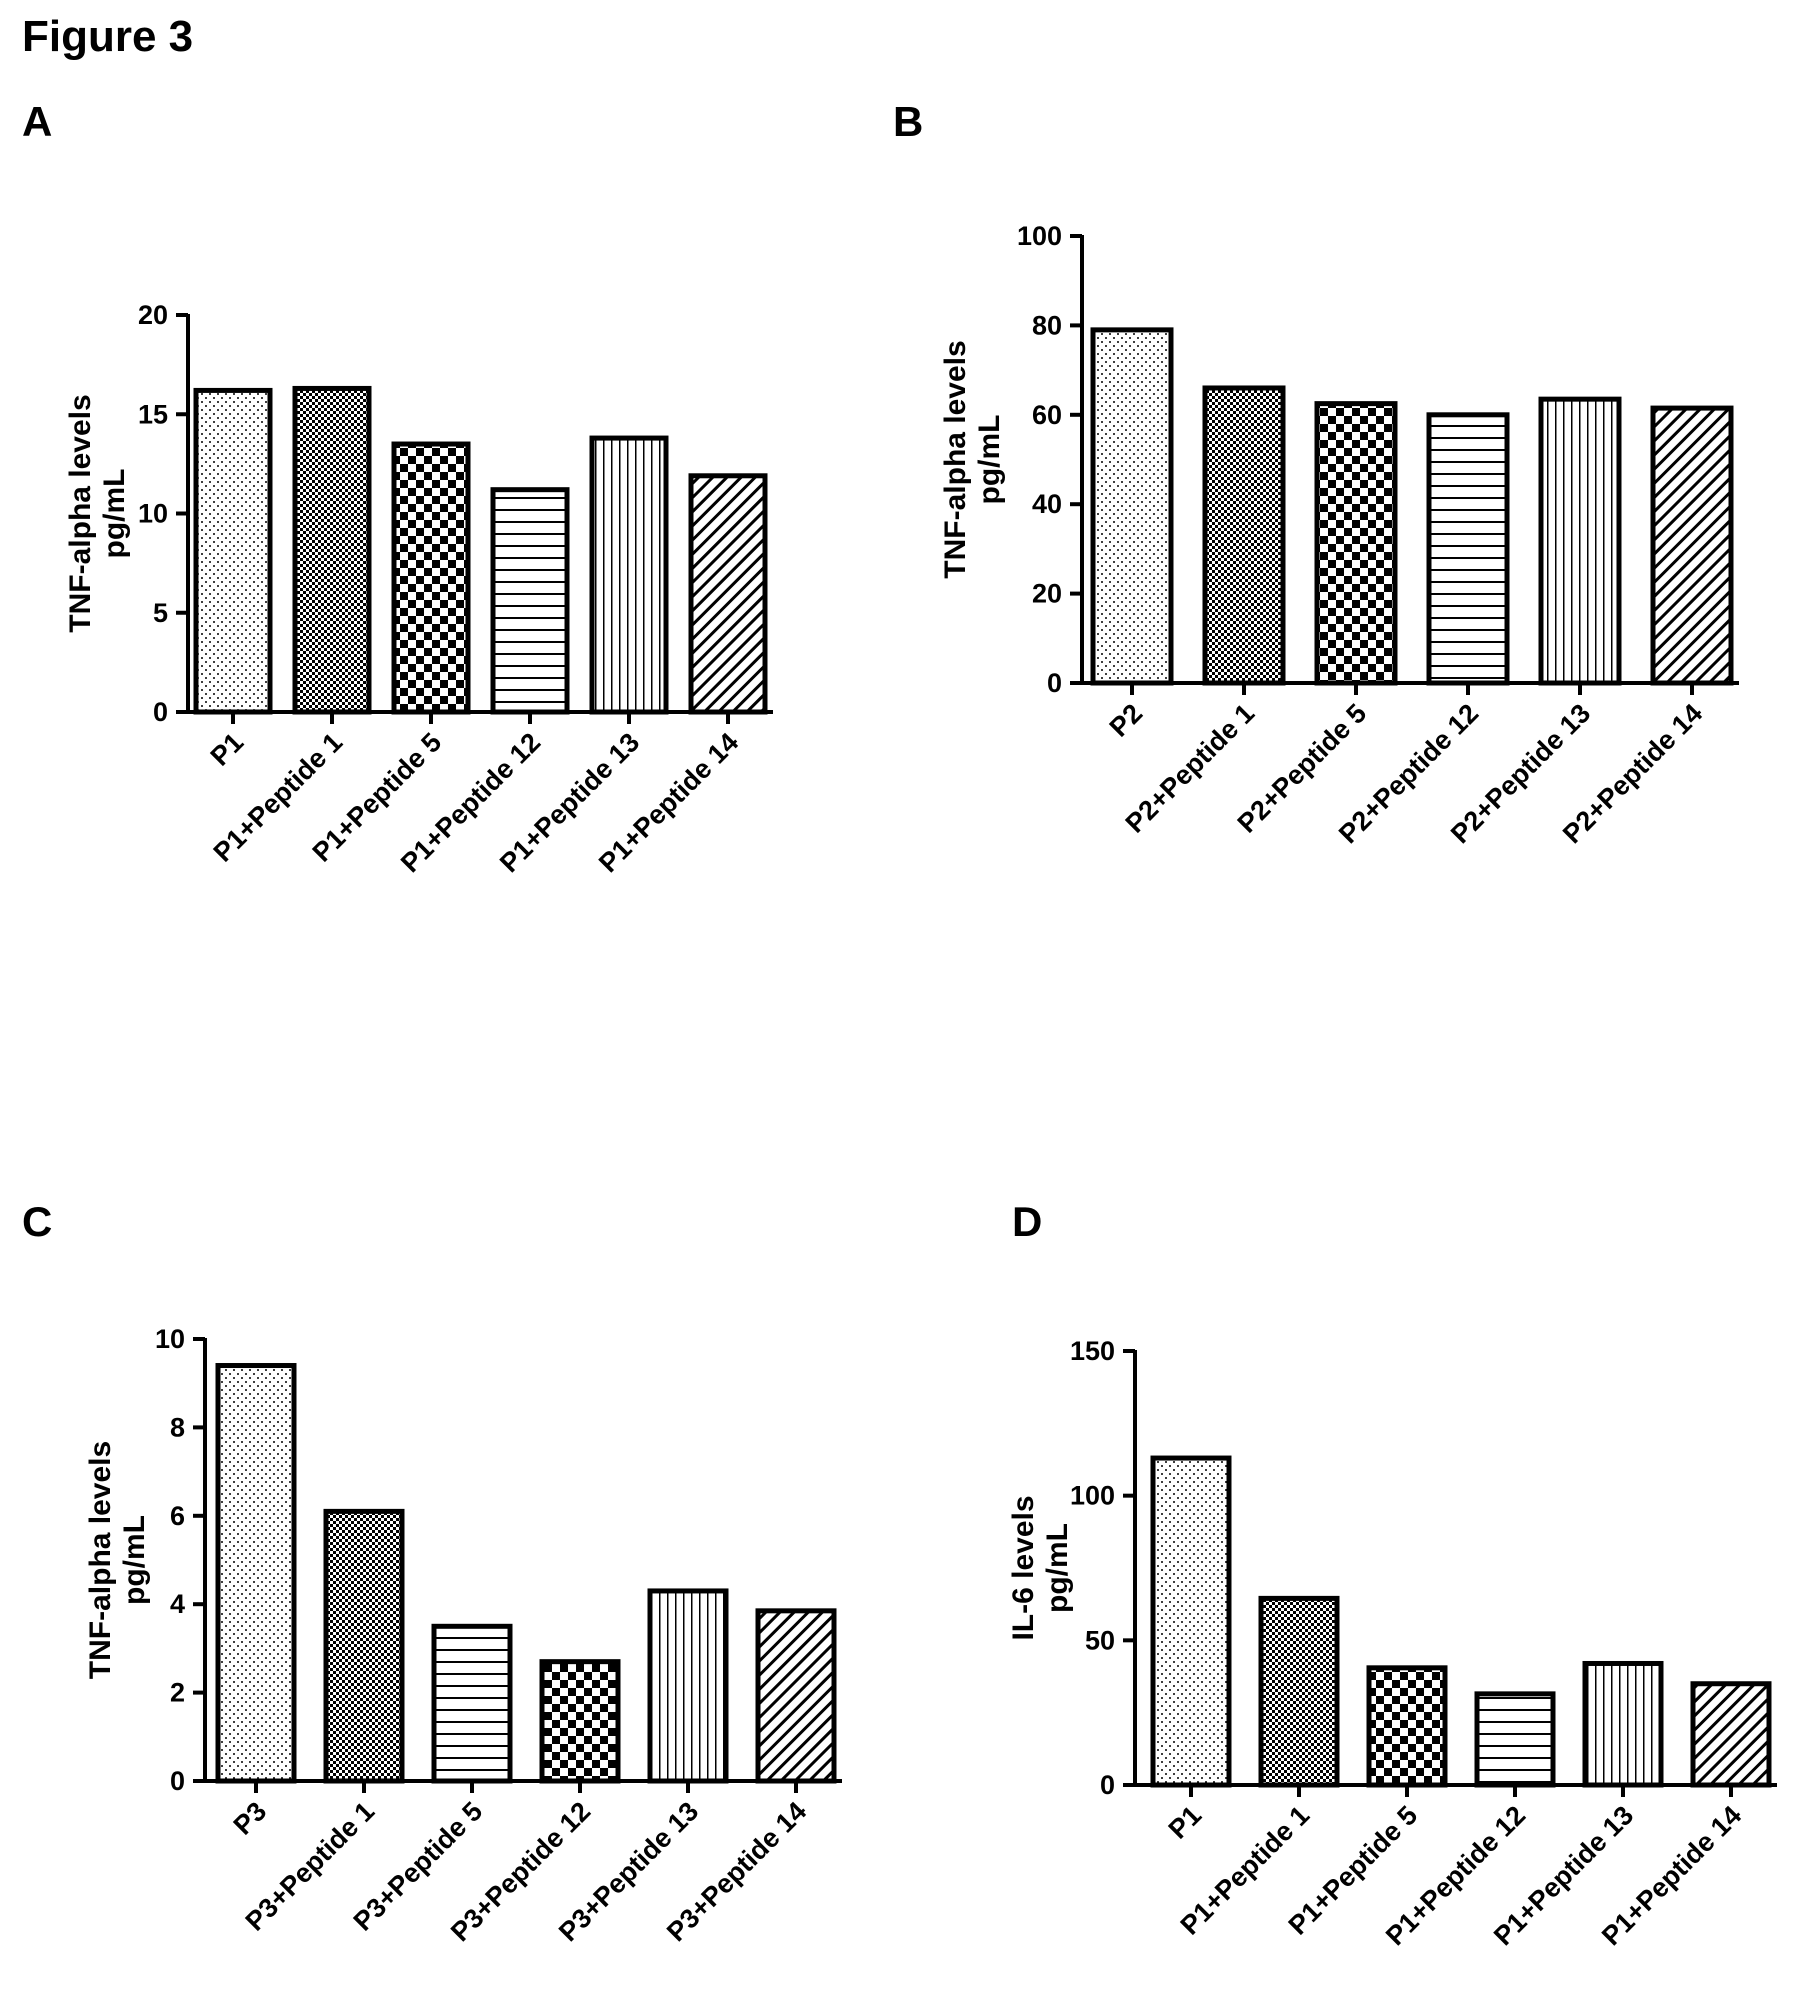 The image size is (1804, 2003). Describe the element at coordinates (153, 414) in the screenshot. I see `y-tick-label-a: 15` at that location.